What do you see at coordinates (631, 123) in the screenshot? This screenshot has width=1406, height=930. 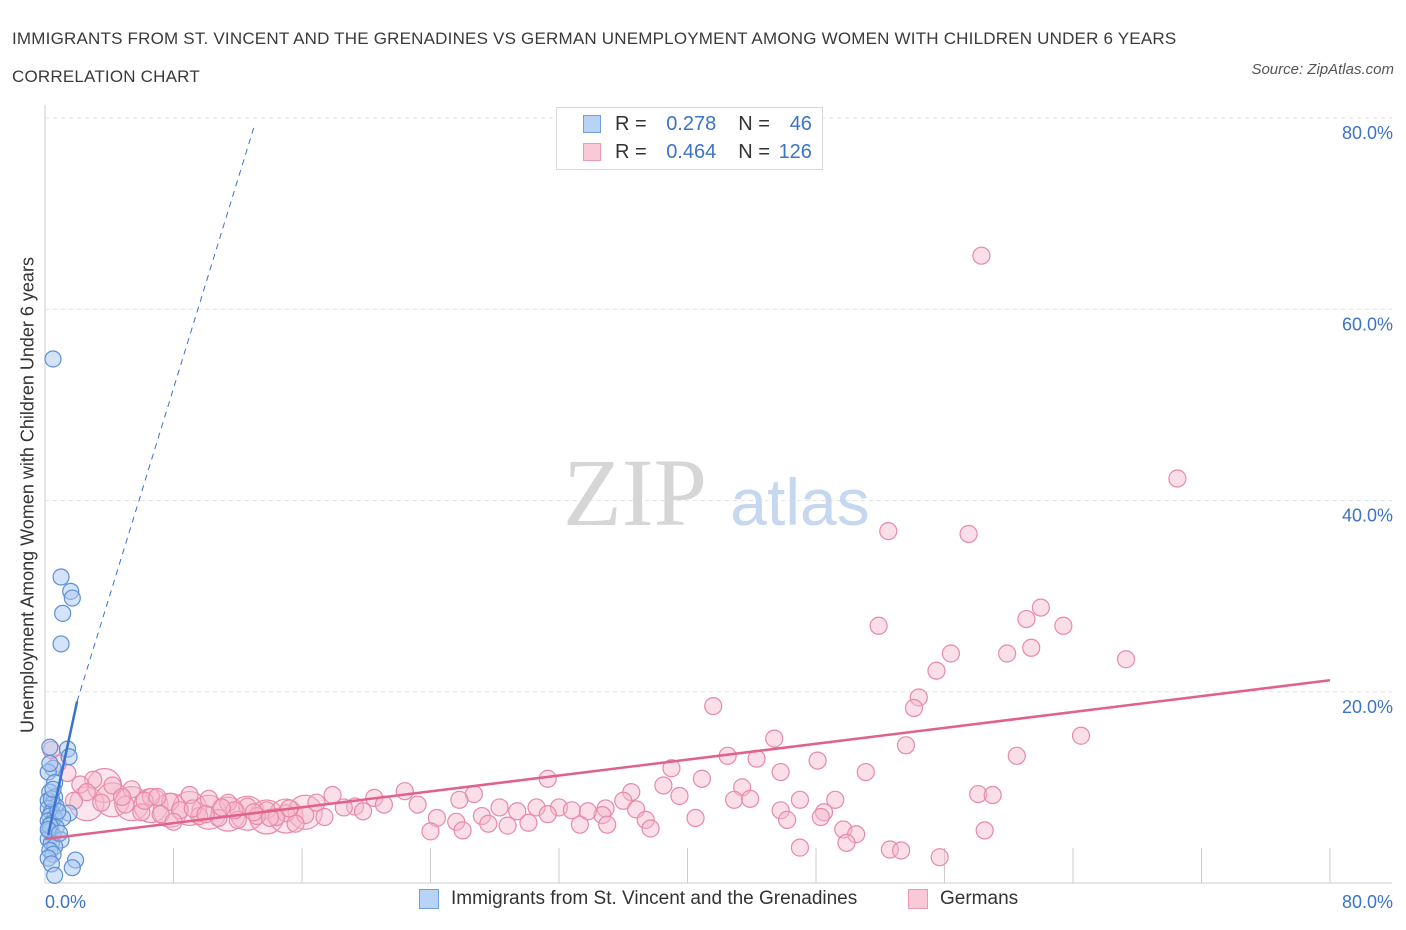 I see `legend-r-label: R =` at bounding box center [631, 123].